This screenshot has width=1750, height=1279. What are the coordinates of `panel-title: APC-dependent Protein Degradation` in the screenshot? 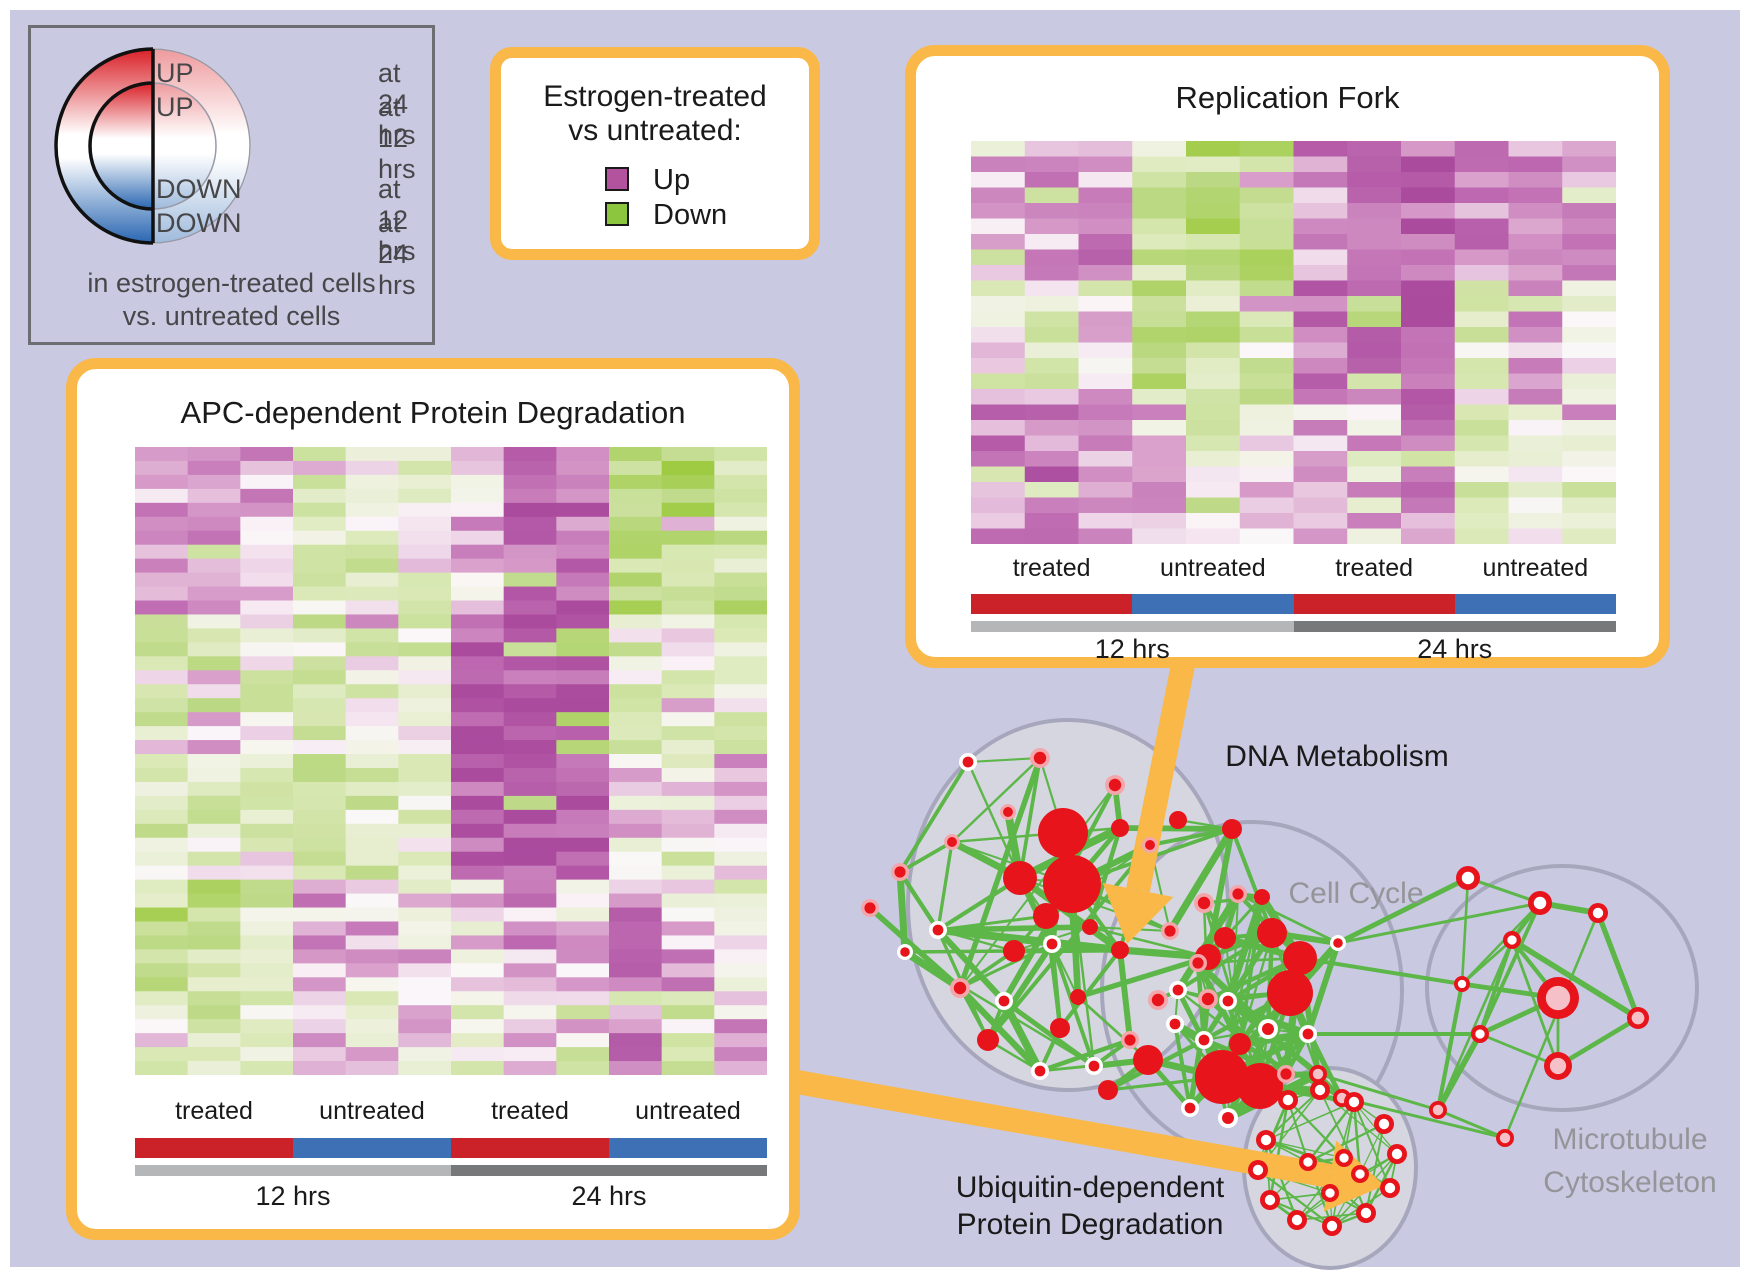 It's located at (433, 412).